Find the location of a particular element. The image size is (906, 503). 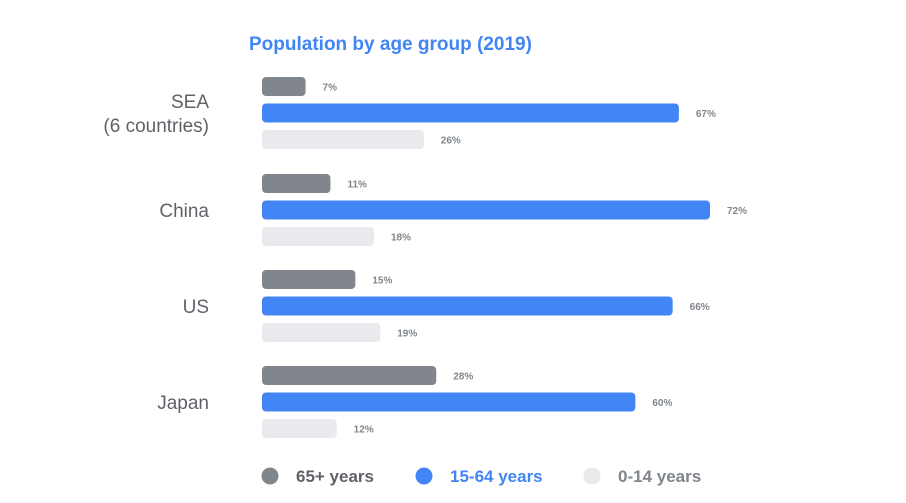

value-label: 19% is located at coordinates (407, 334).